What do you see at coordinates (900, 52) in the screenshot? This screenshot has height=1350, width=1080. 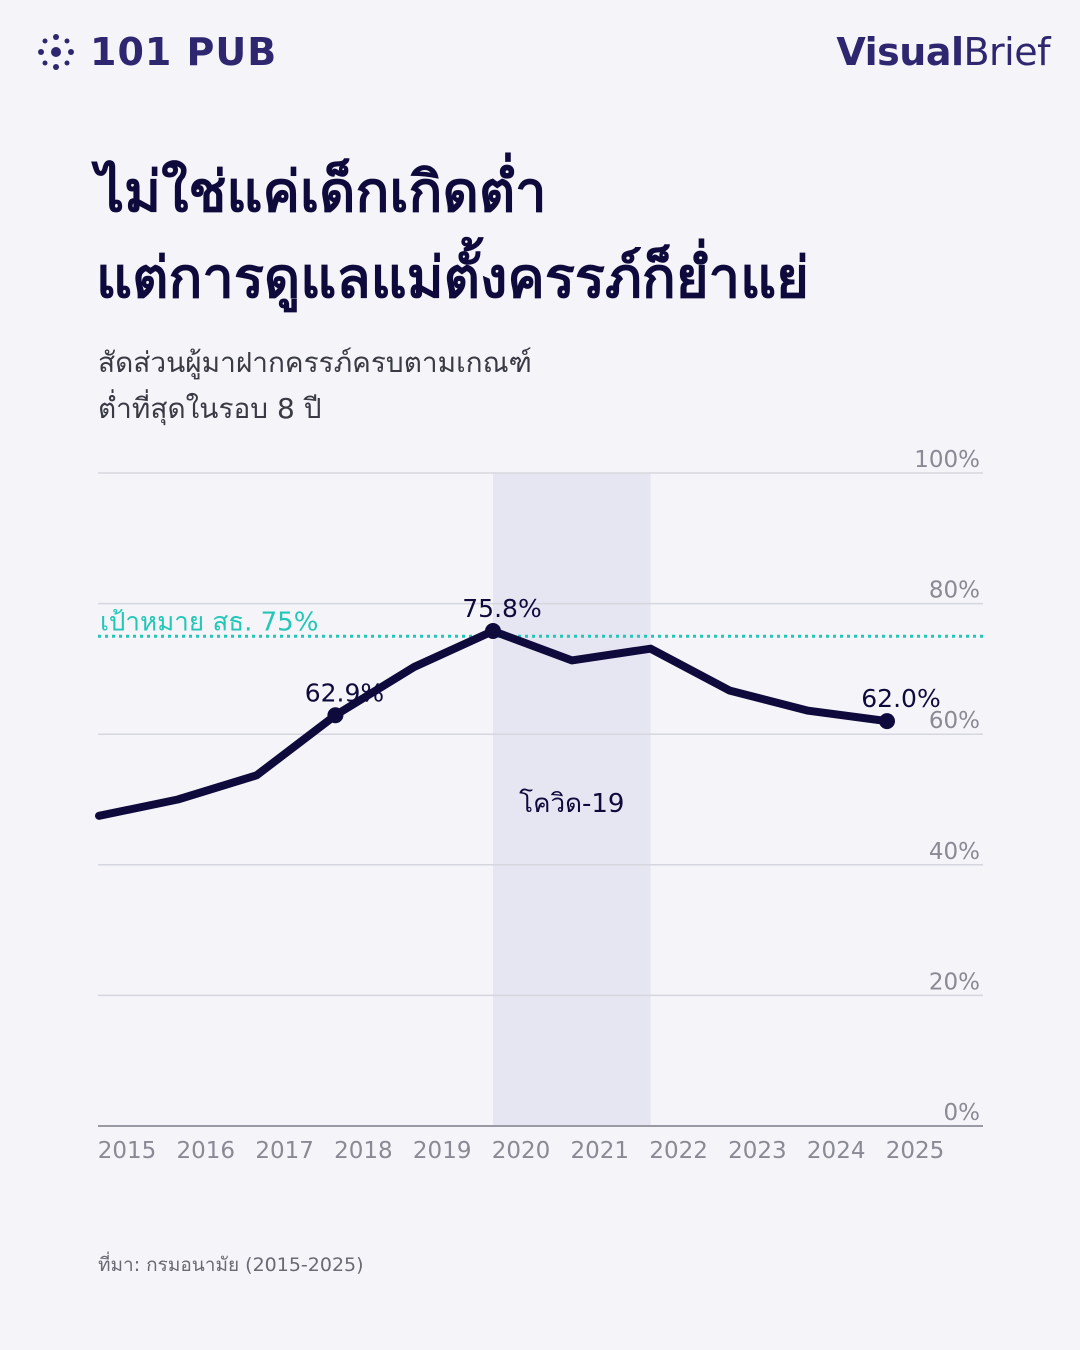 I see `visualbrief-logo-bold: Visual` at bounding box center [900, 52].